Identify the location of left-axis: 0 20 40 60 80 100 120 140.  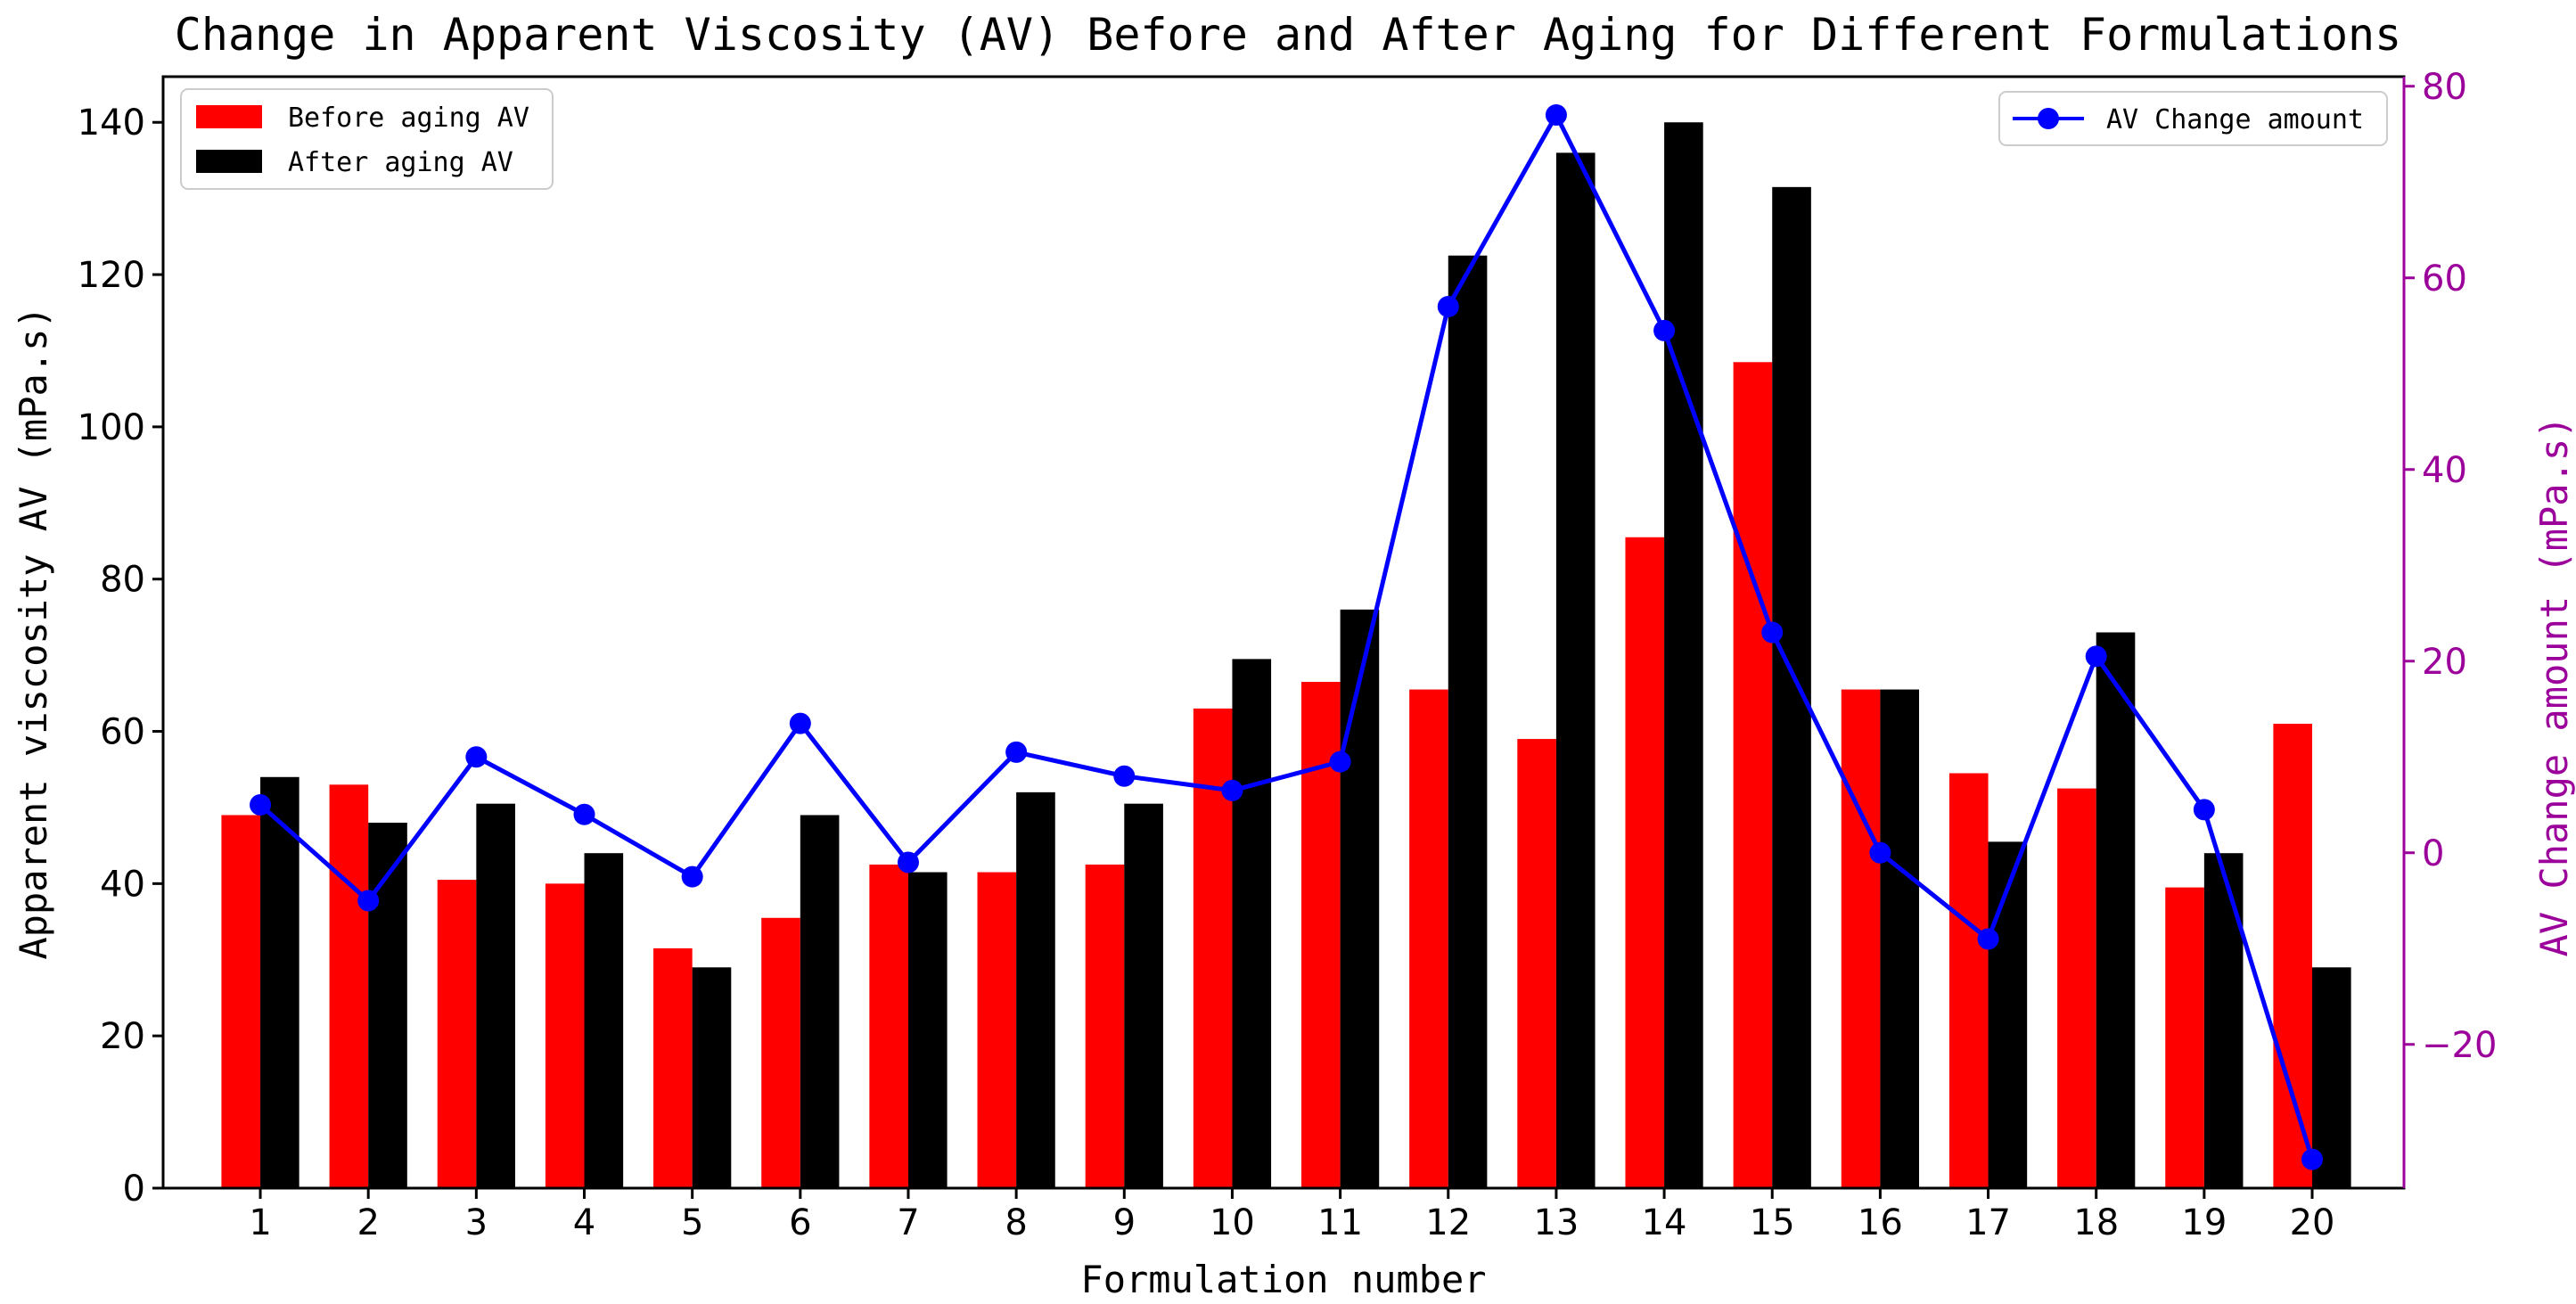
(120, 656).